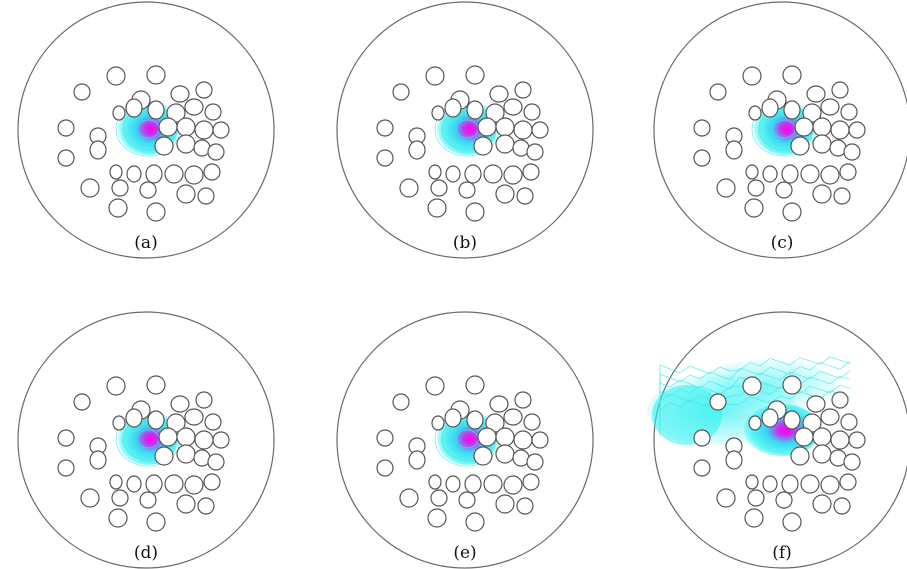 The image size is (907, 569). I want to click on panel-f: (f), so click(777, 440).